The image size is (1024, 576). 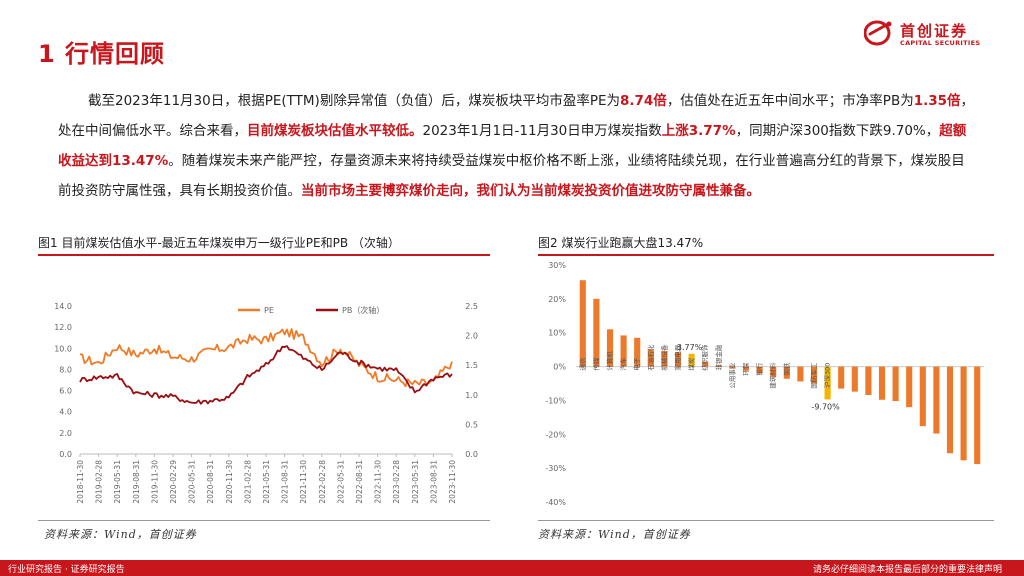 I want to click on y-left-tick-label: 4.0, so click(x=65, y=412).